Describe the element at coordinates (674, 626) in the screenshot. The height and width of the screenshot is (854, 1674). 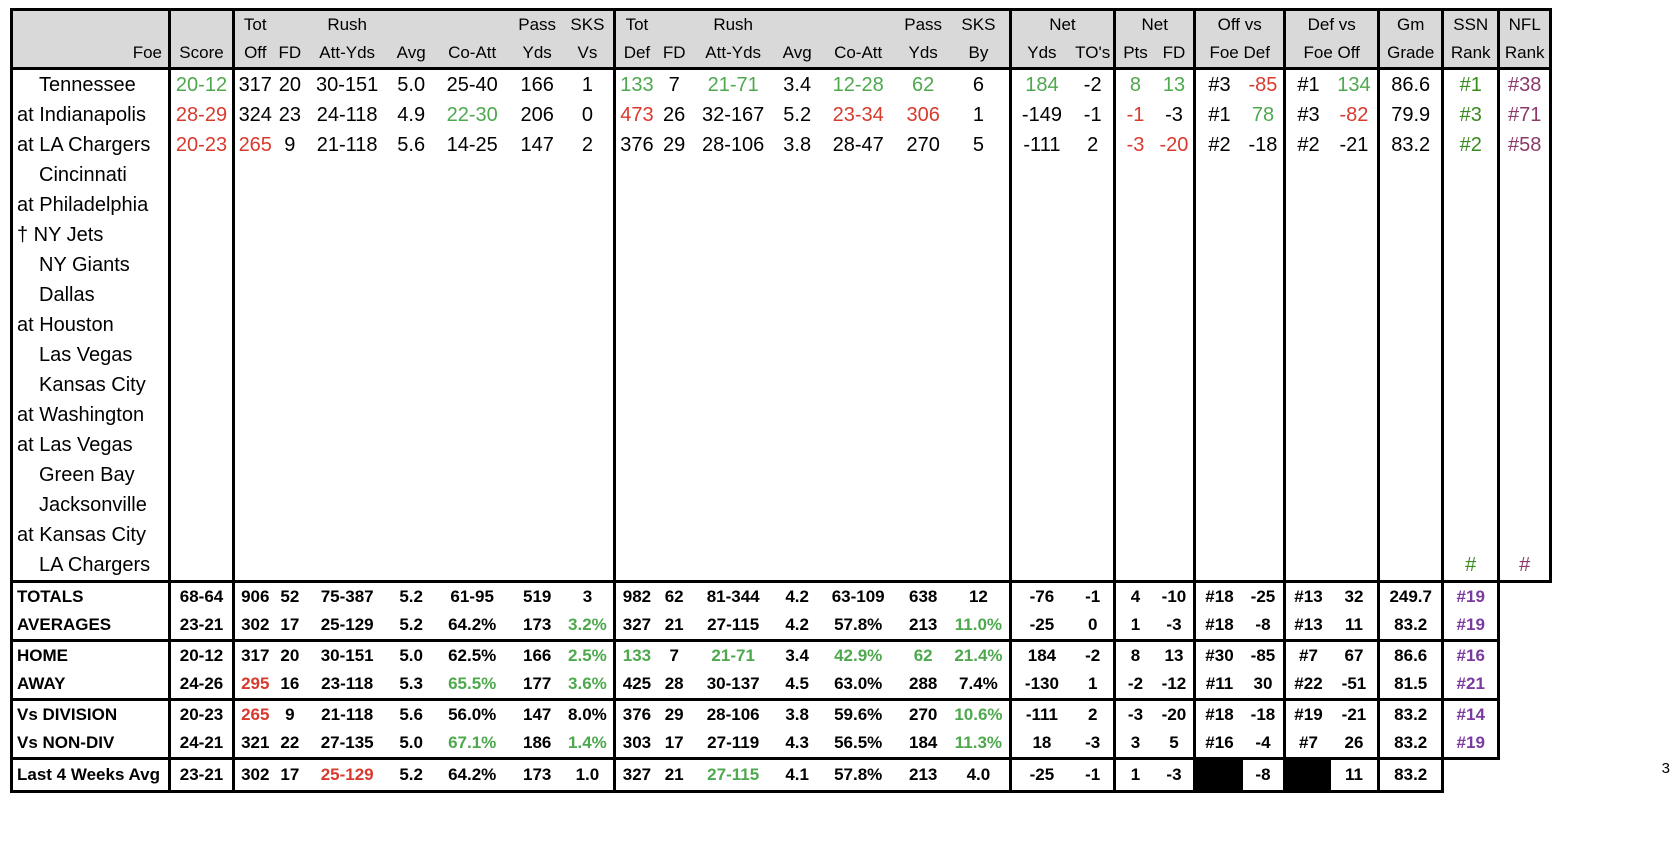
I see `def-fd: 21` at that location.